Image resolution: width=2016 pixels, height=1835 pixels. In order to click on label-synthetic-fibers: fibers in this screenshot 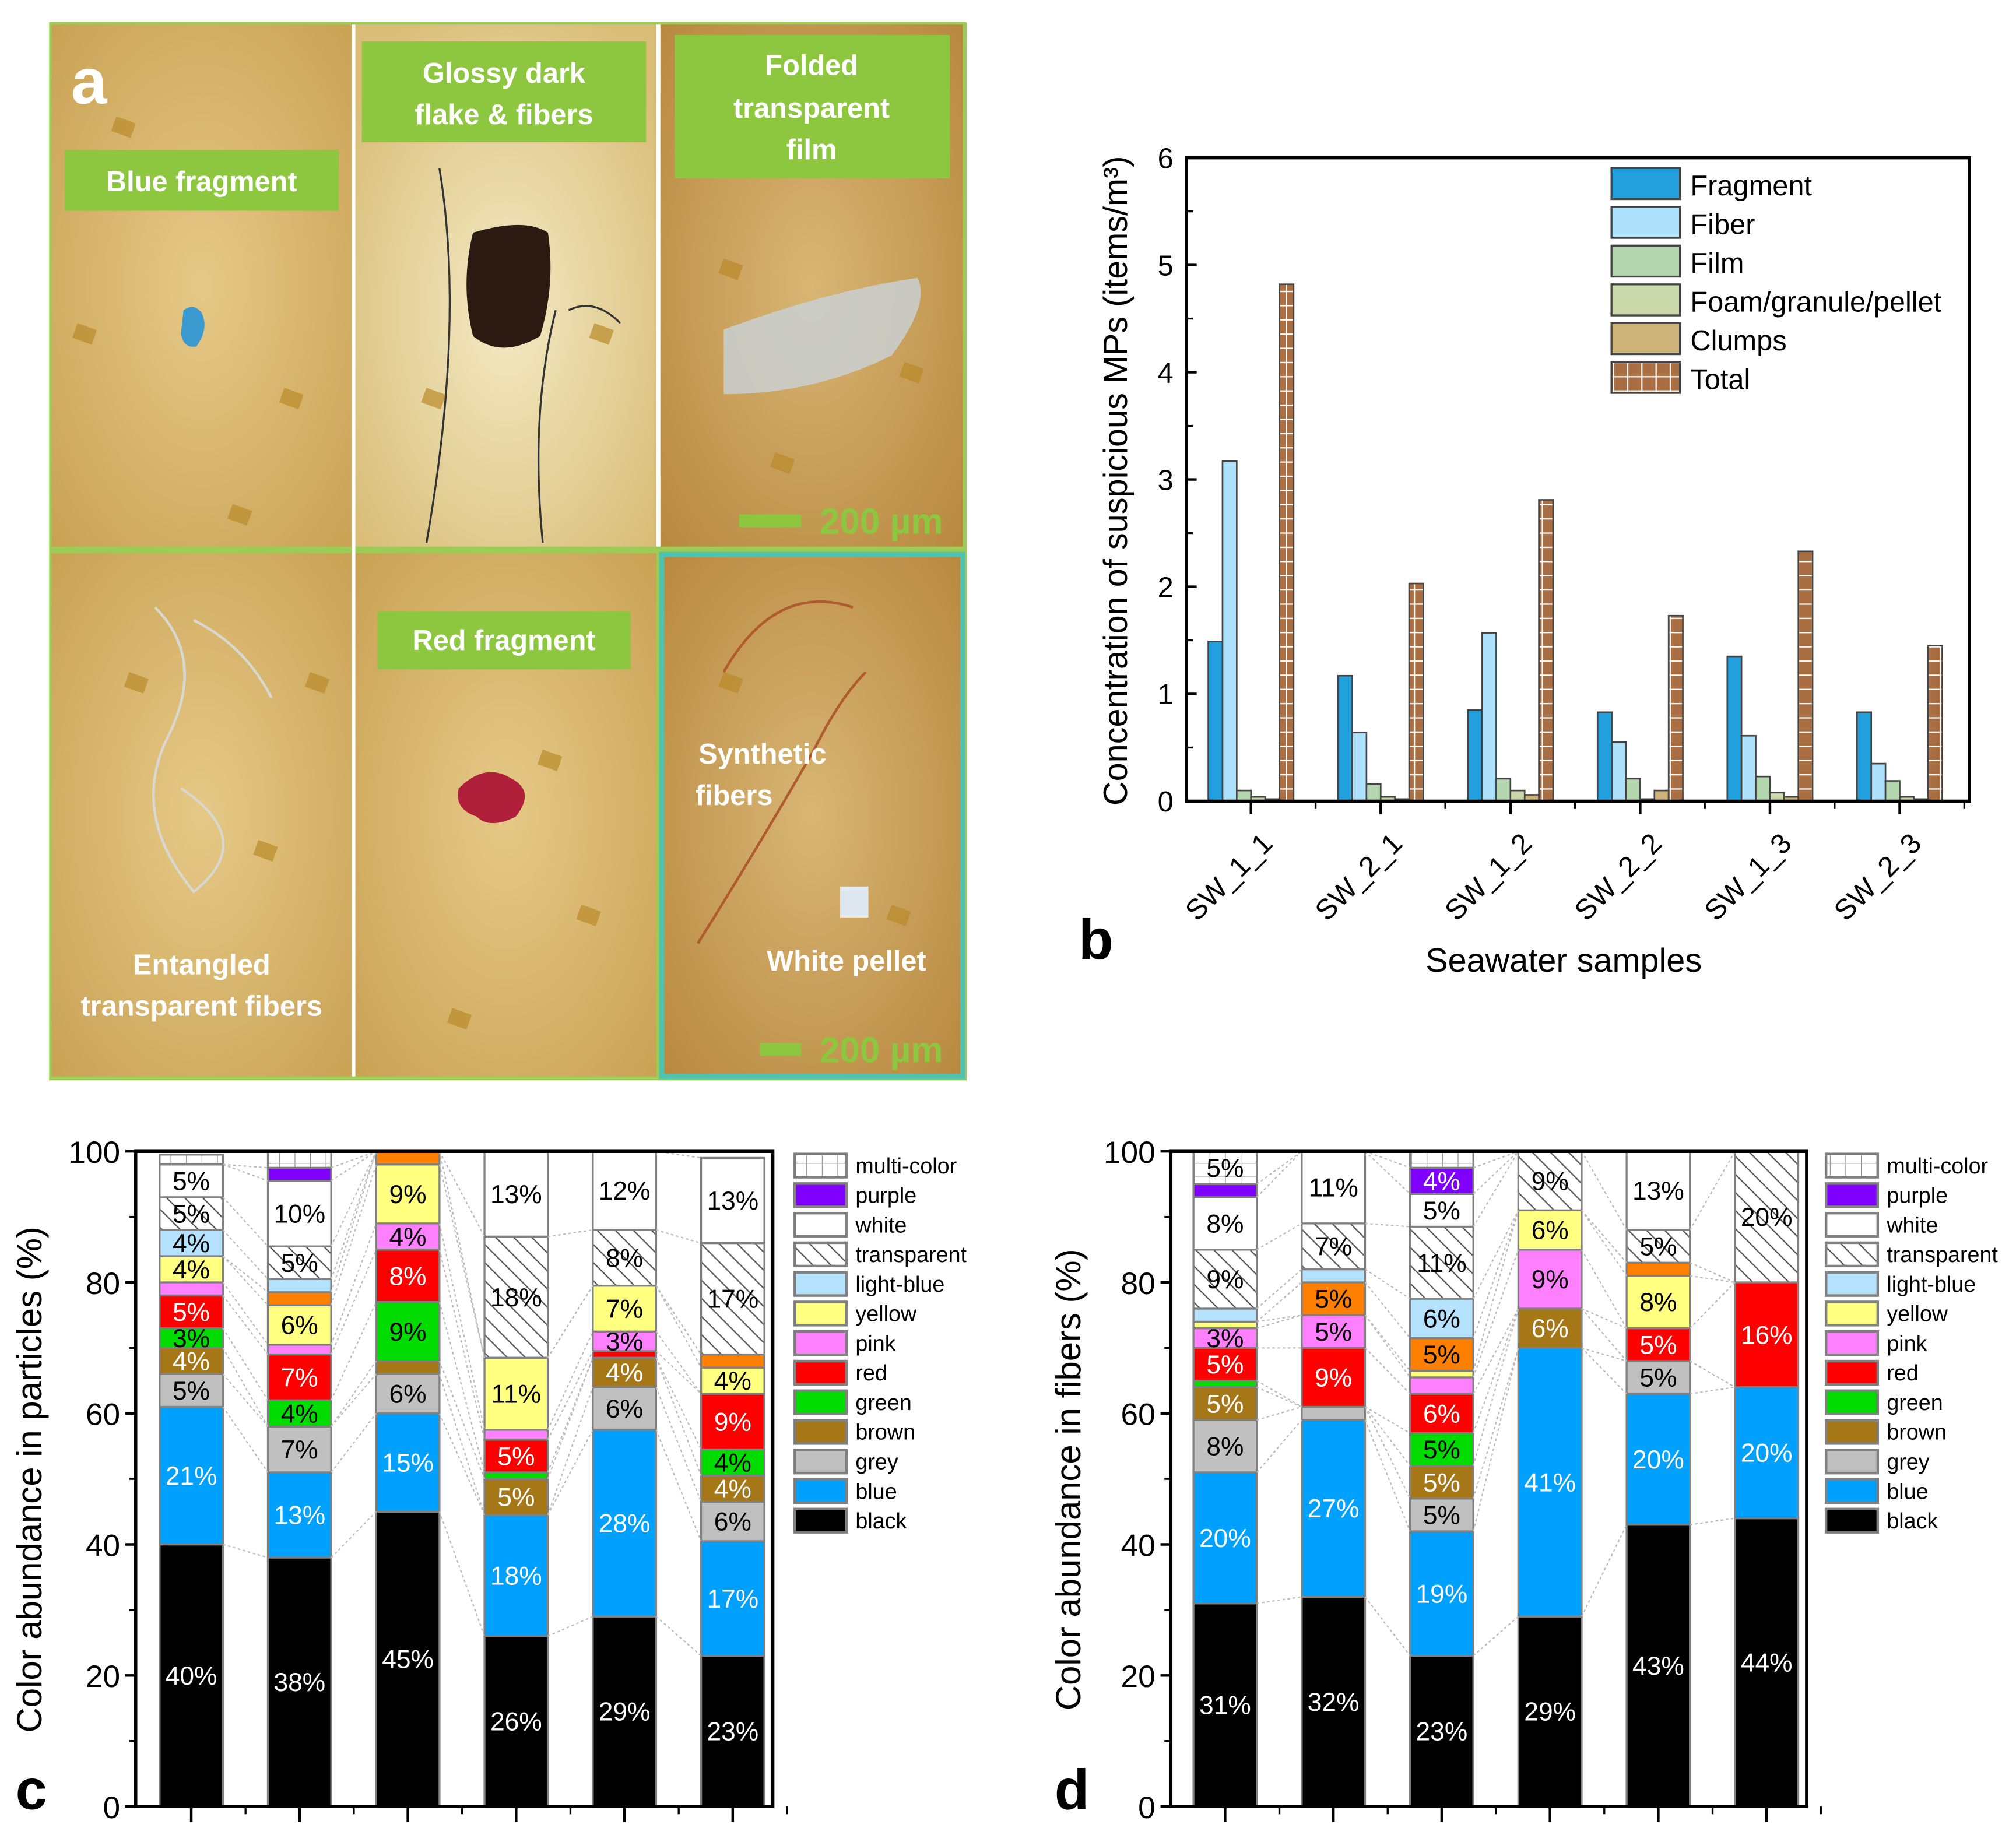, I will do `click(734, 796)`.